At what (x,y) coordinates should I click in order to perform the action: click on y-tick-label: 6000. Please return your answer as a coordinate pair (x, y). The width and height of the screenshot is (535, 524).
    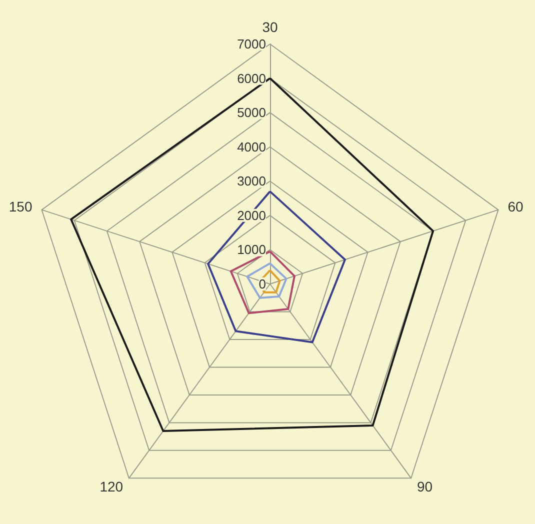
    Looking at the image, I should click on (251, 78).